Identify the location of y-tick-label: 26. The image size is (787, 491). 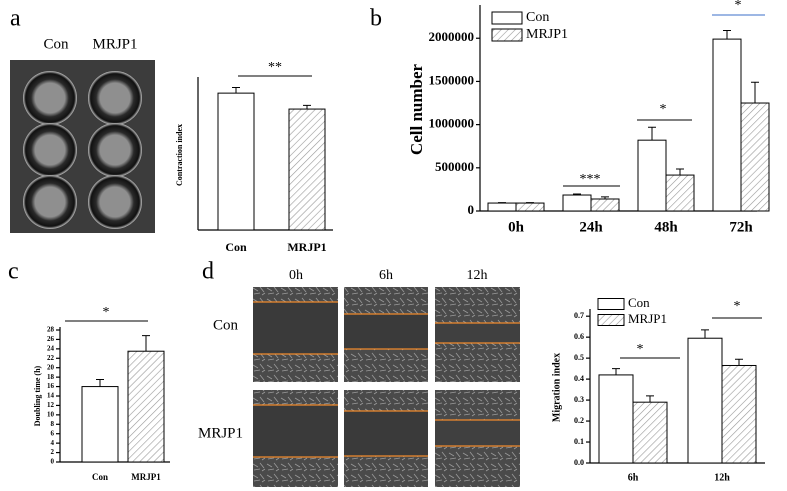
(51, 339).